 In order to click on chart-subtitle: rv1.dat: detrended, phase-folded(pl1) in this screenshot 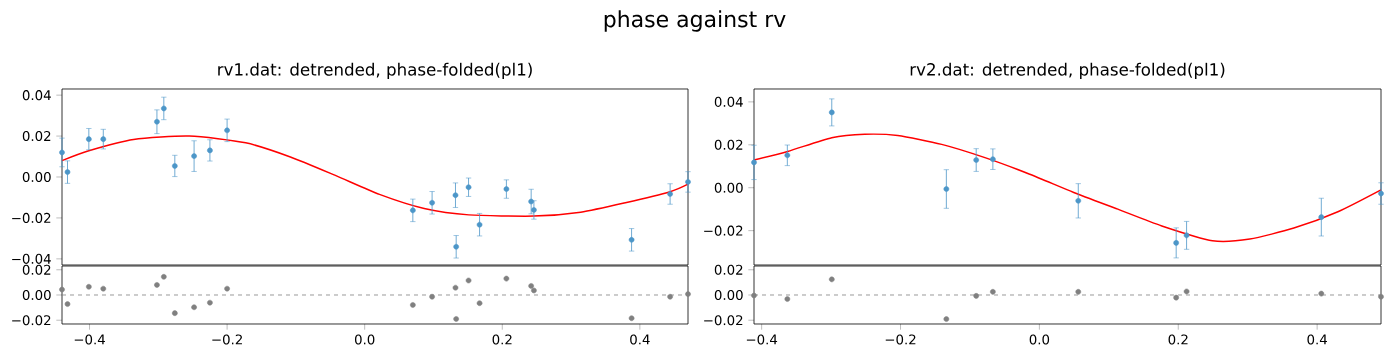, I will do `click(375, 70)`.